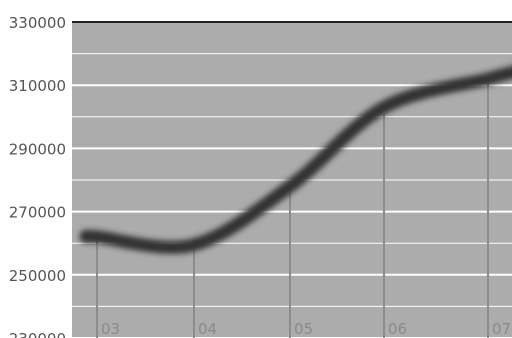 The height and width of the screenshot is (338, 512). I want to click on y-tick-label: 310000, so click(37, 86).